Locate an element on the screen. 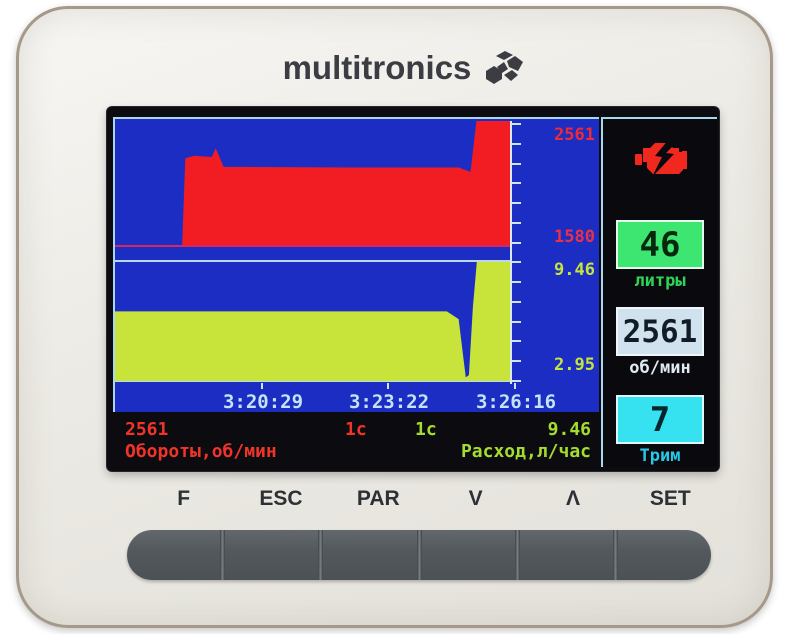 The height and width of the screenshot is (634, 789). fuel-liters-value-box: 46 is located at coordinates (660, 244).